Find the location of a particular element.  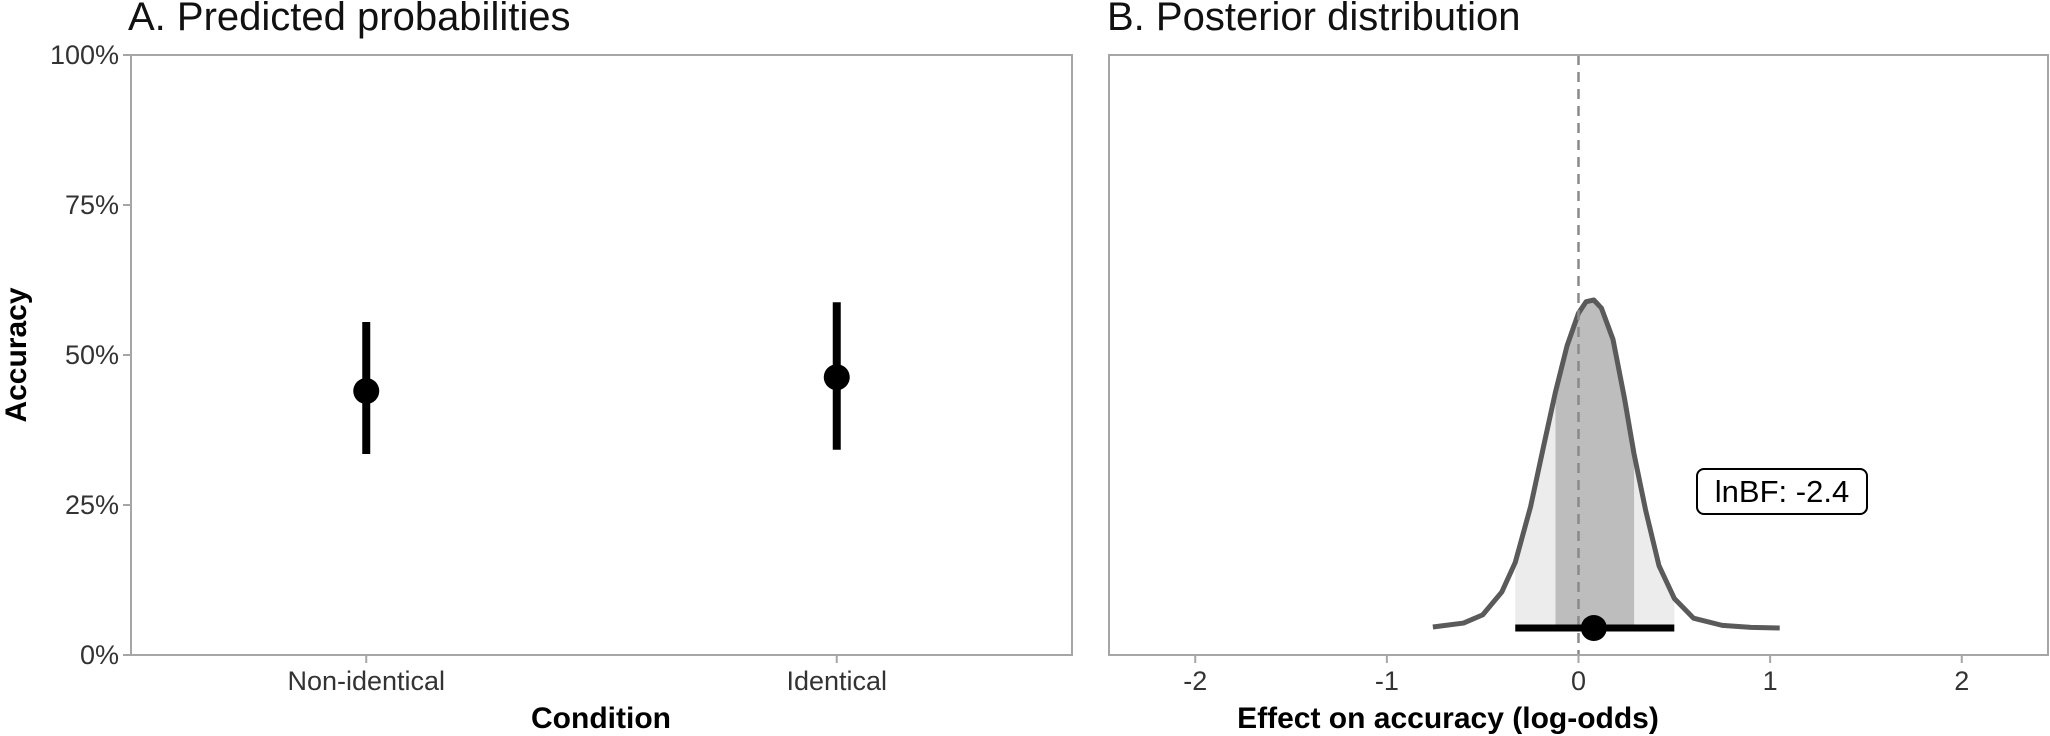

x-tick-label: 0 is located at coordinates (1578, 681).